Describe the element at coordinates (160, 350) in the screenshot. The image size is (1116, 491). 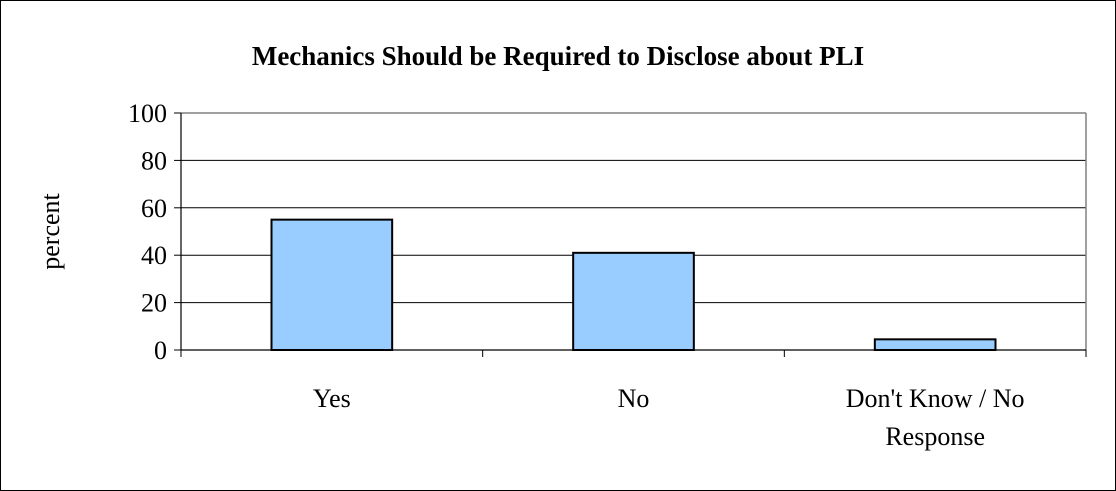
I see `y-tick-label: 0` at that location.